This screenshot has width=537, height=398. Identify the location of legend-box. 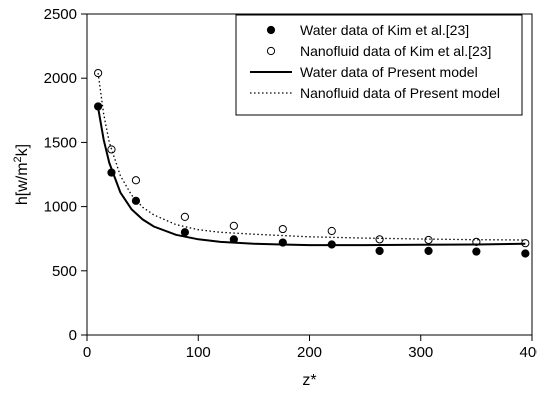
(379, 65).